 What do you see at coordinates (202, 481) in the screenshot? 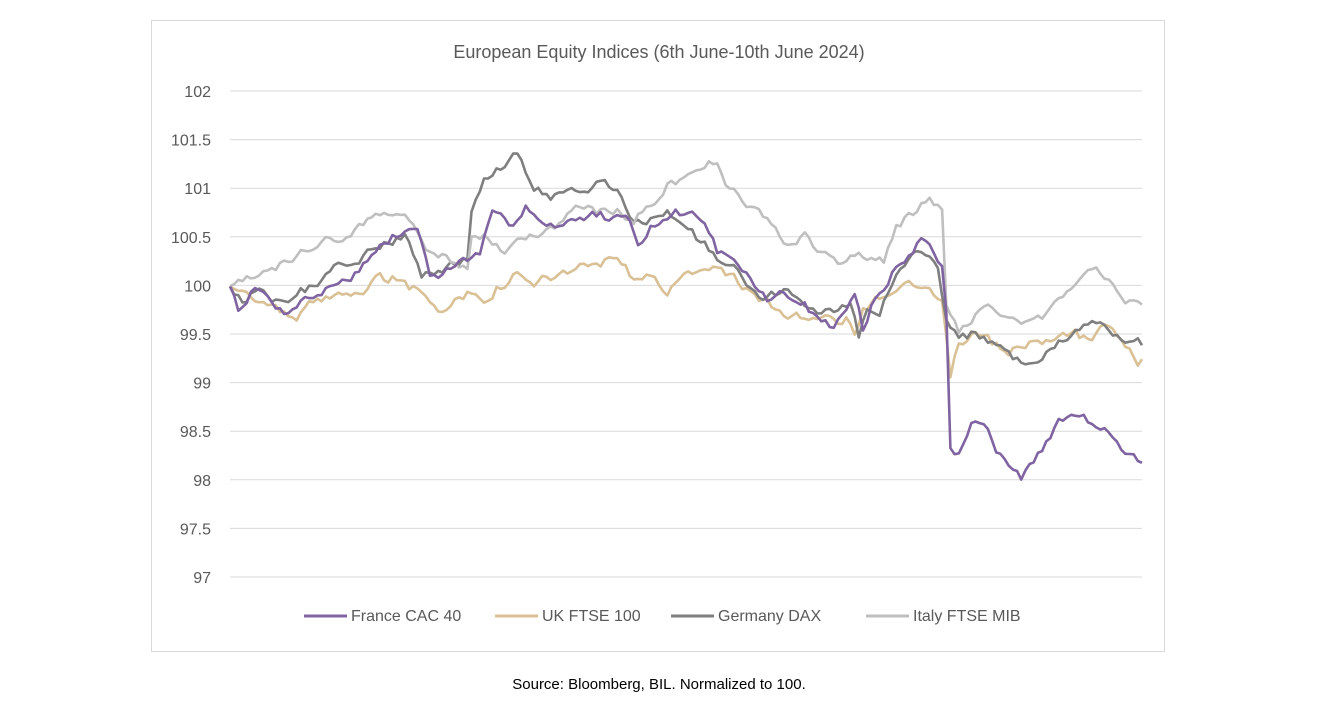
I see `y-tick-label: 98` at bounding box center [202, 481].